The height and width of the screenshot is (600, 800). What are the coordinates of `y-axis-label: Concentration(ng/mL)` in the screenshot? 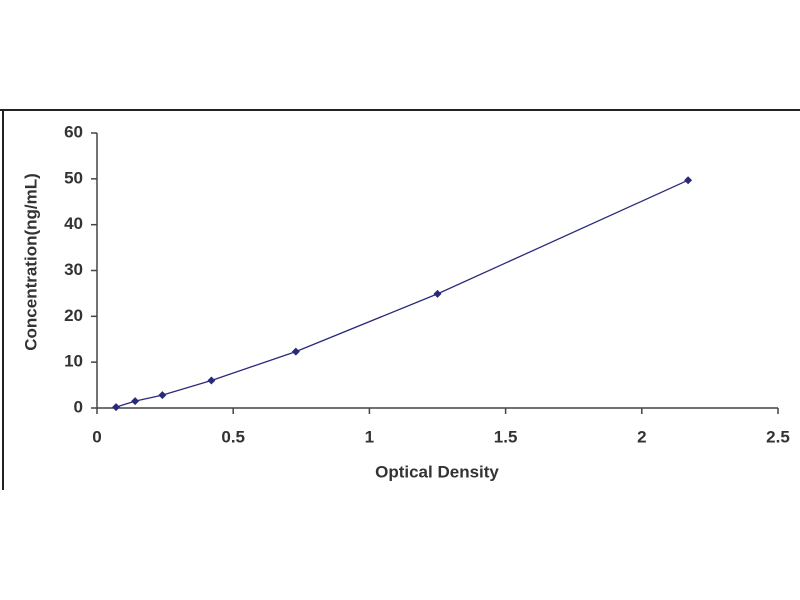 It's located at (30, 262).